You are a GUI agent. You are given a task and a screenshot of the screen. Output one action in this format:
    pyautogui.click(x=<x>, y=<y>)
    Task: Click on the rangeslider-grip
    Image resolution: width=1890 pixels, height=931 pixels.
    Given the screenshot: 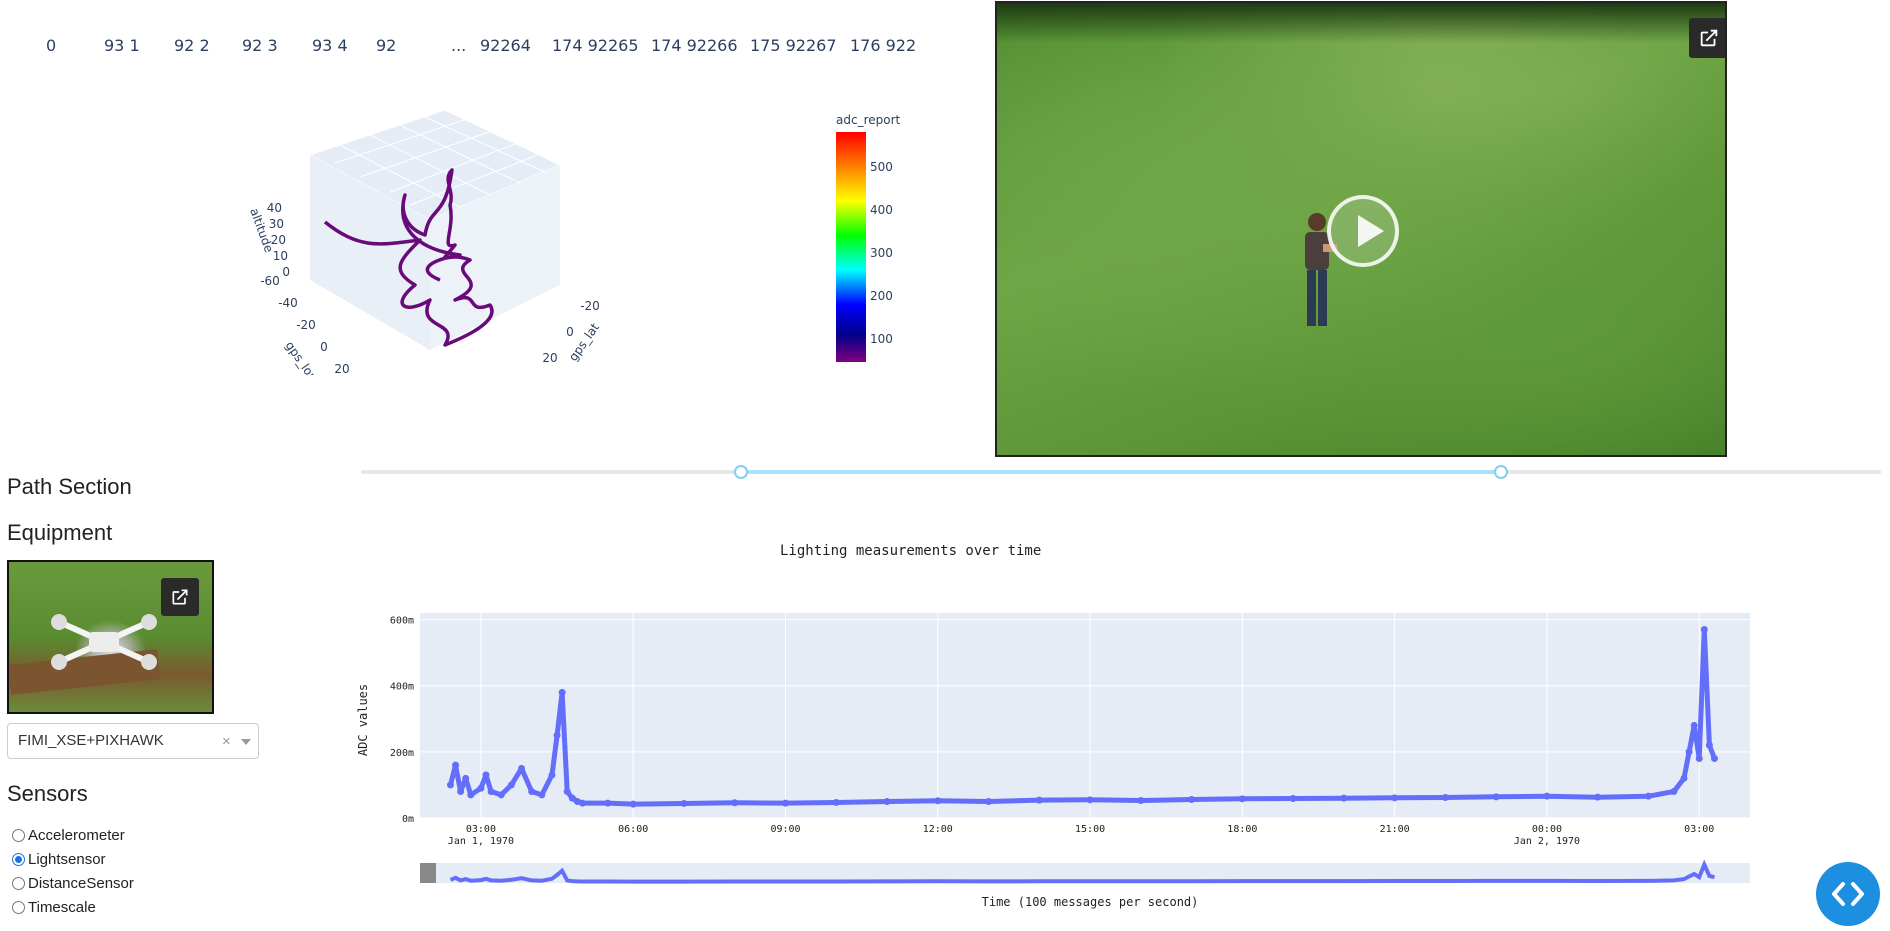 What is the action you would take?
    pyautogui.click(x=428, y=873)
    